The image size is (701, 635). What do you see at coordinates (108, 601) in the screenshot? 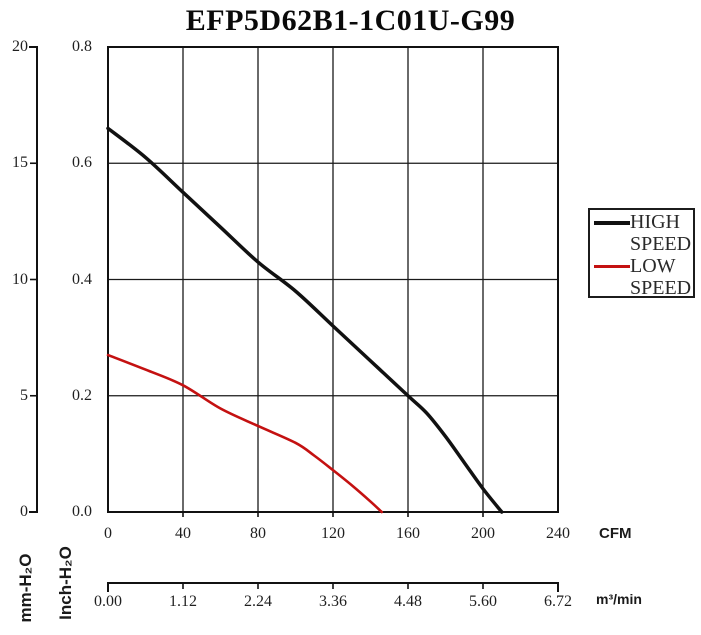
I see `m3min-tick-label: 0.00` at bounding box center [108, 601].